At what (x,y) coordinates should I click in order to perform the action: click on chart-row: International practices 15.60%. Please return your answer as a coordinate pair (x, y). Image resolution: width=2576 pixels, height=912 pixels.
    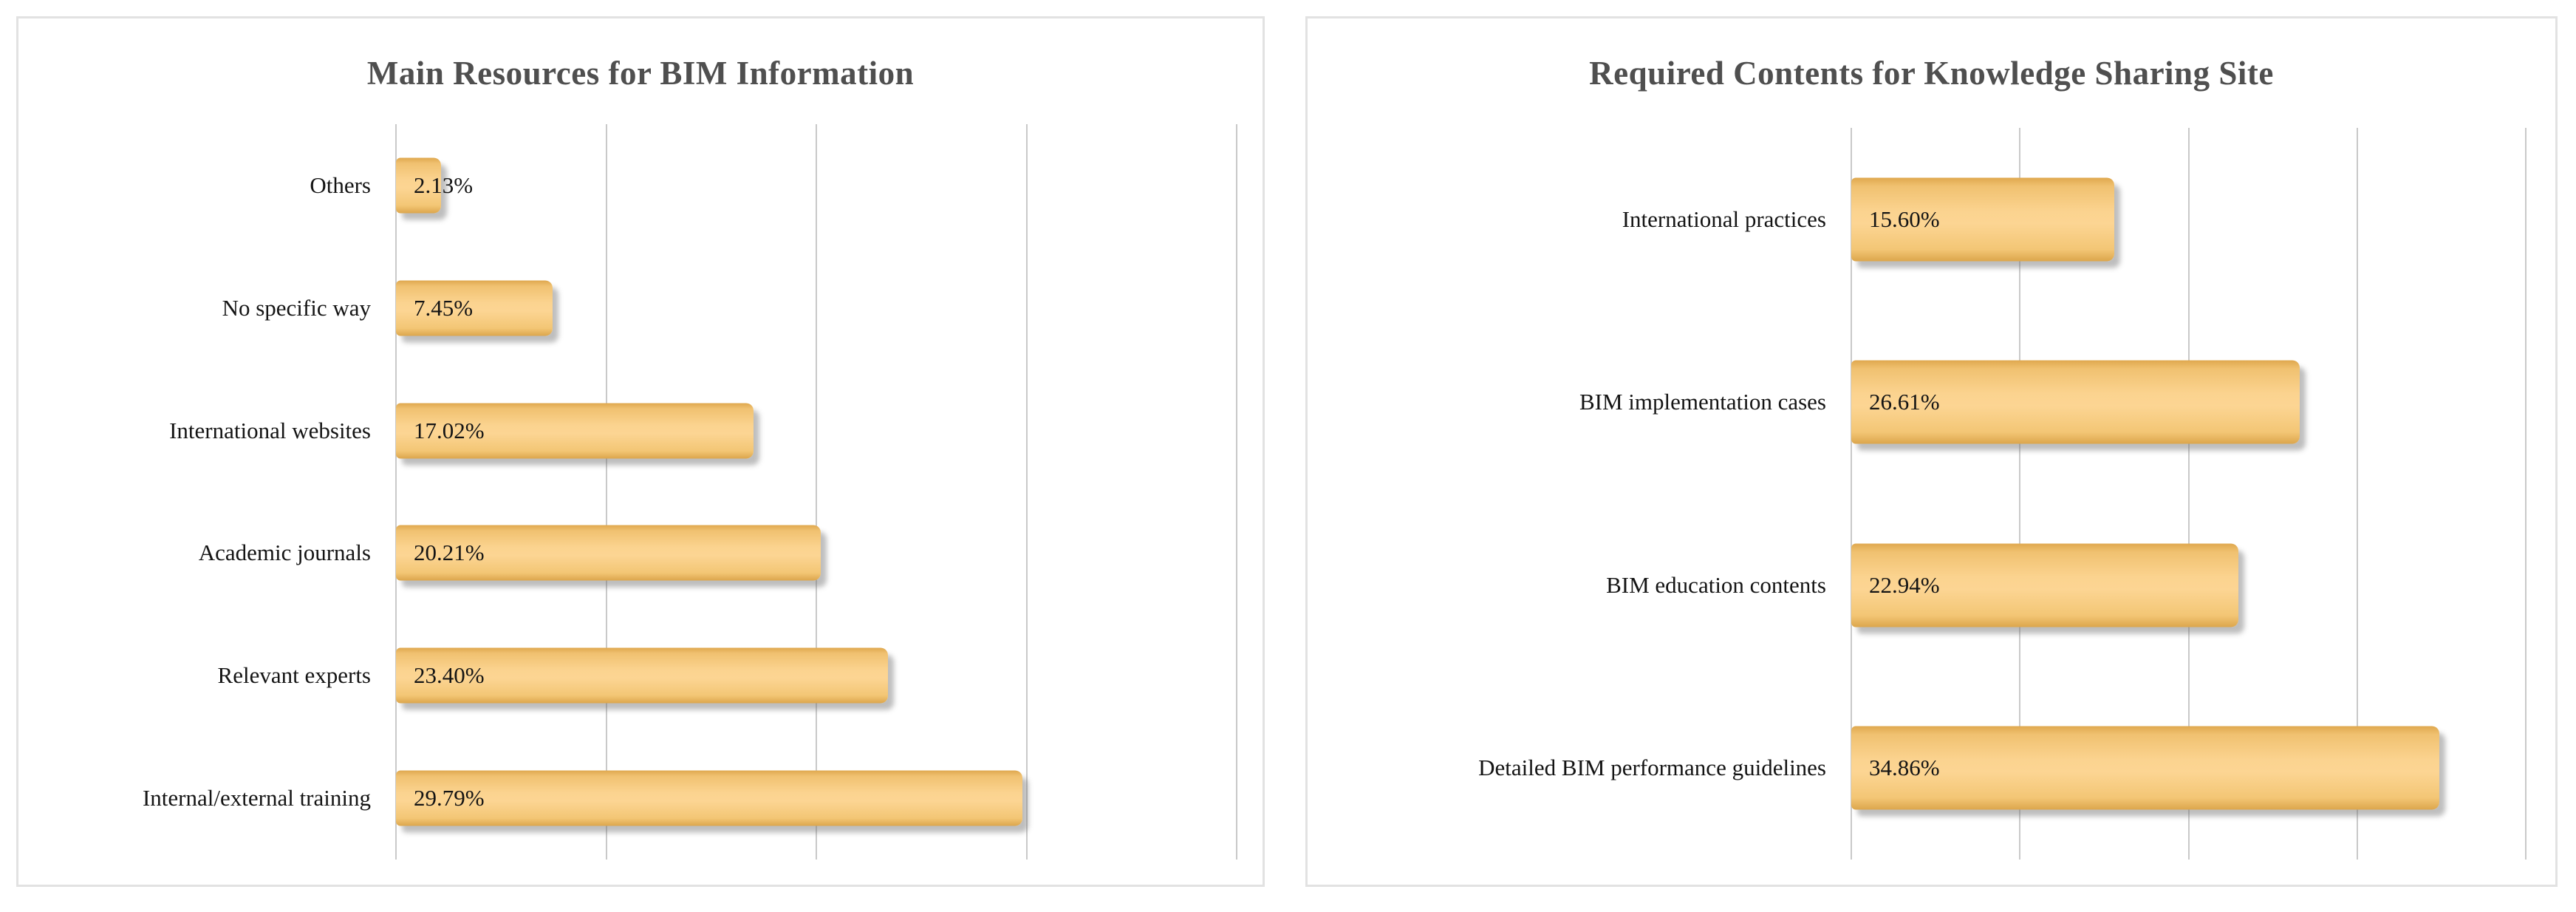
    Looking at the image, I should click on (2074, 220).